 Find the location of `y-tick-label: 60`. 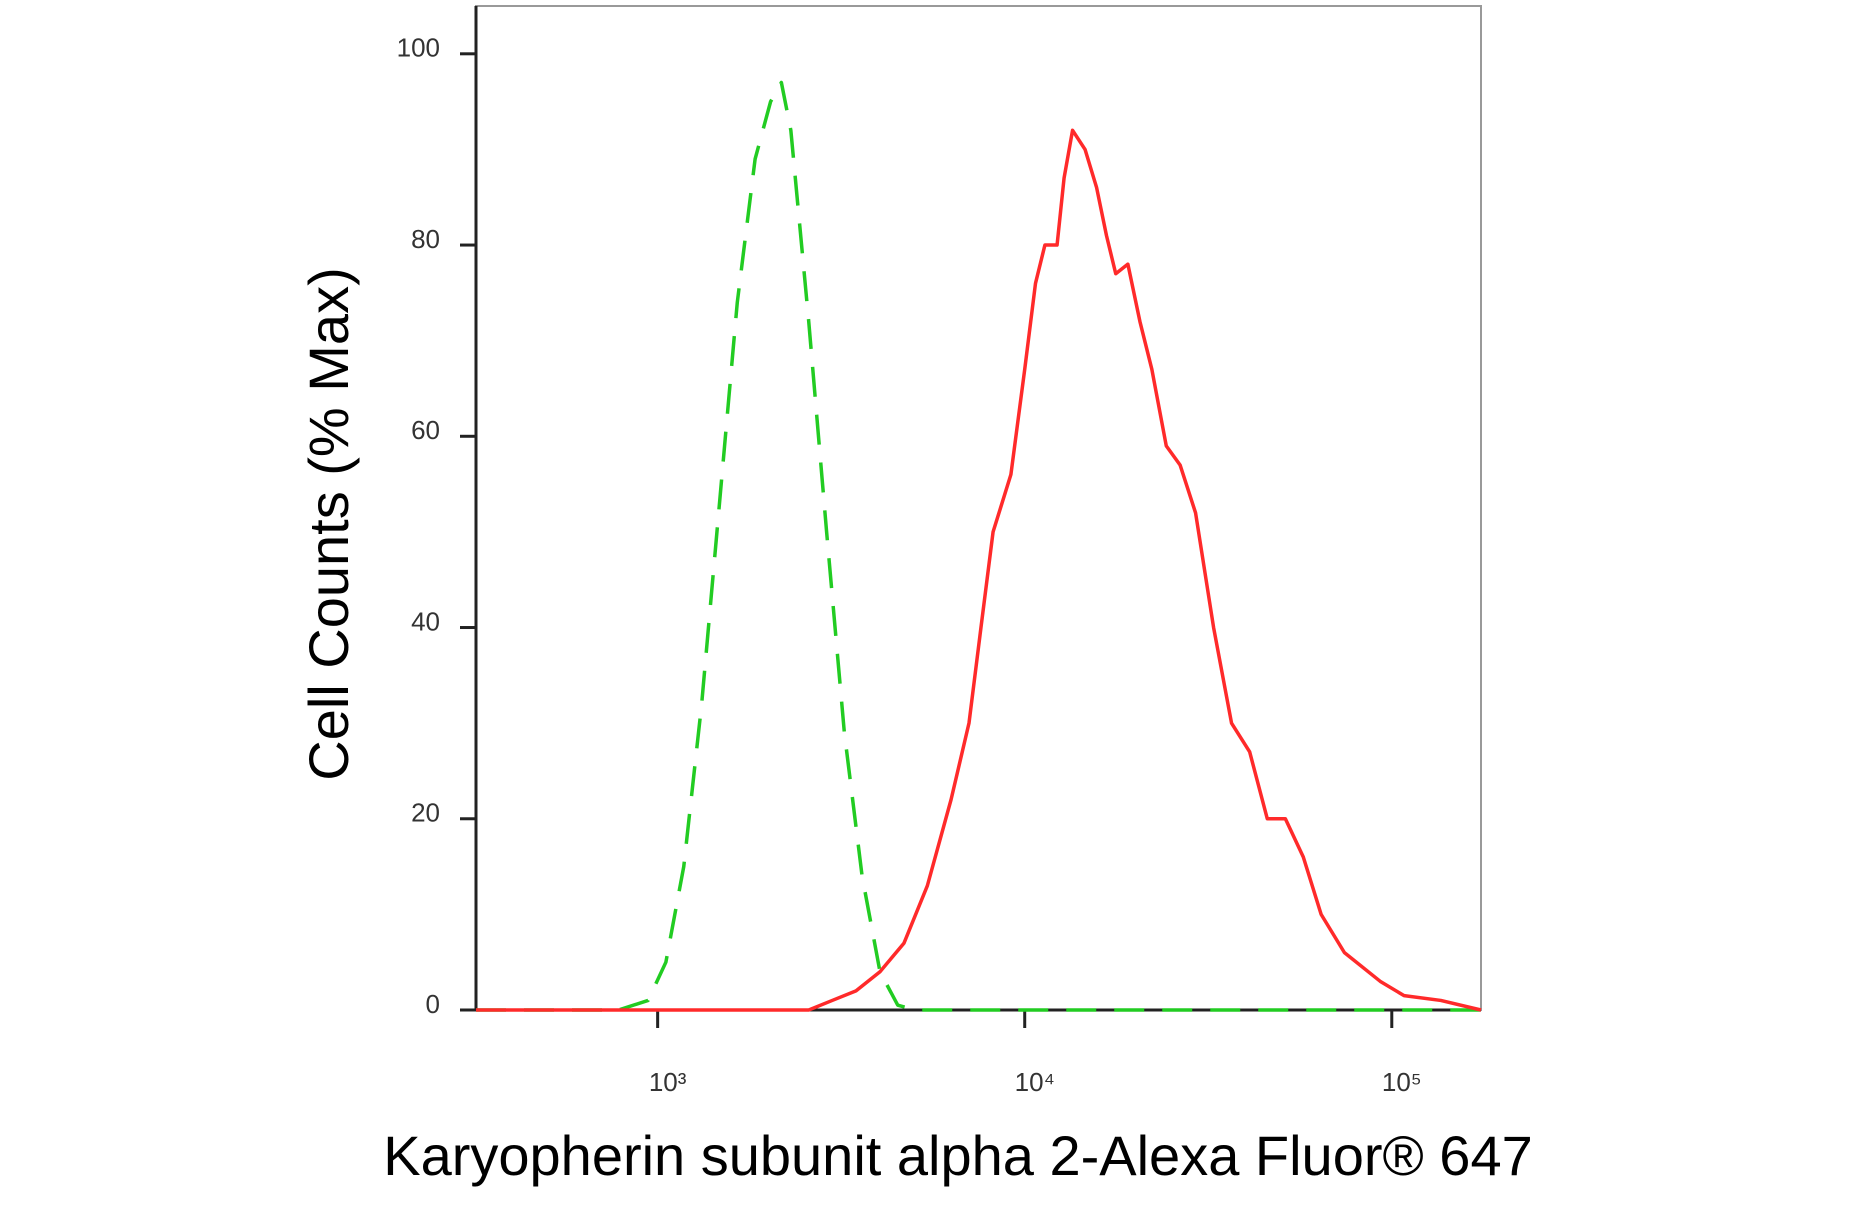

y-tick-label: 60 is located at coordinates (425, 430).